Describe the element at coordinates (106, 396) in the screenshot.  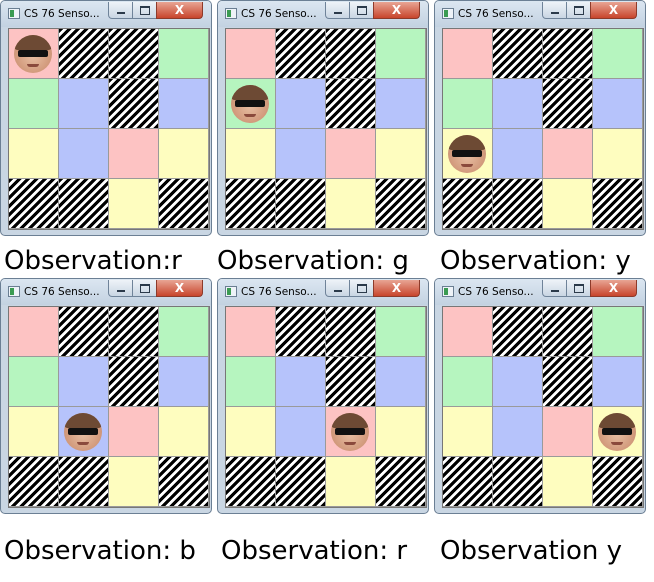
I see `sensor-window-4: CS 76 Senso... X` at that location.